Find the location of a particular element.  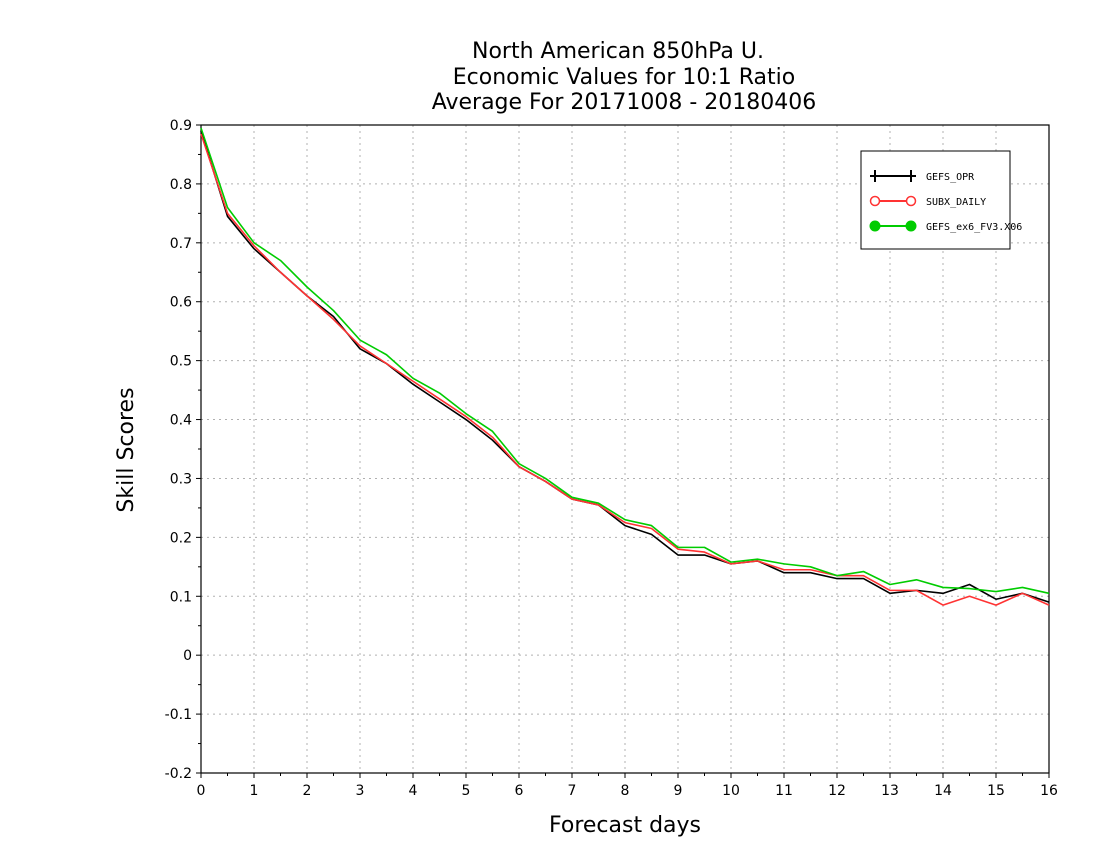

x-tick-label: 5 is located at coordinates (466, 791).